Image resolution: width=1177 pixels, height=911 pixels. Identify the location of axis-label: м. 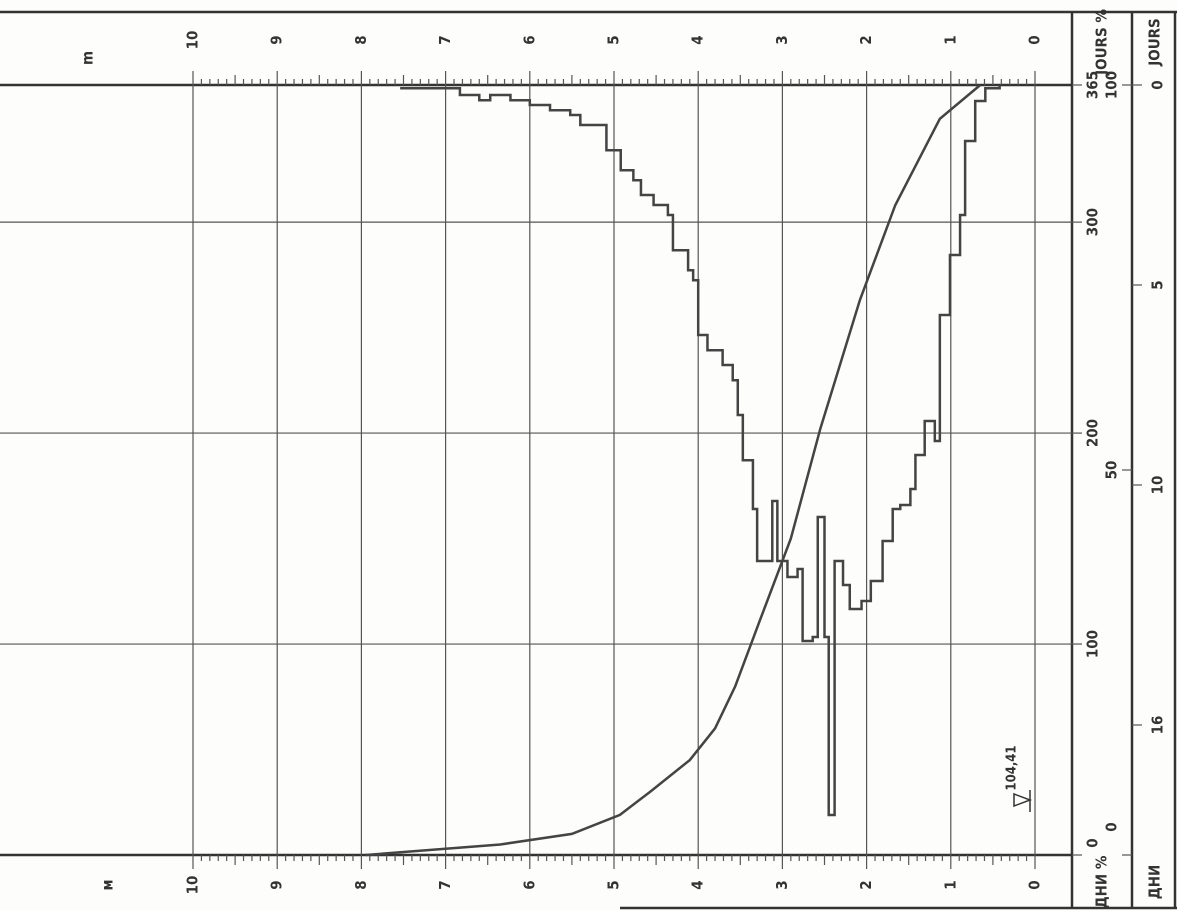
(108, 884).